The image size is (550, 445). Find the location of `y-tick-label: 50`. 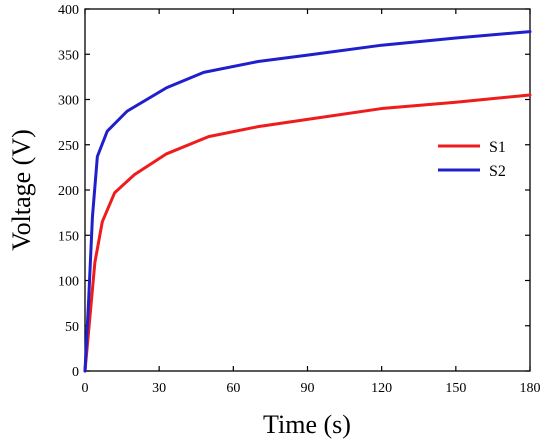

y-tick-label: 50 is located at coordinates (72, 327).